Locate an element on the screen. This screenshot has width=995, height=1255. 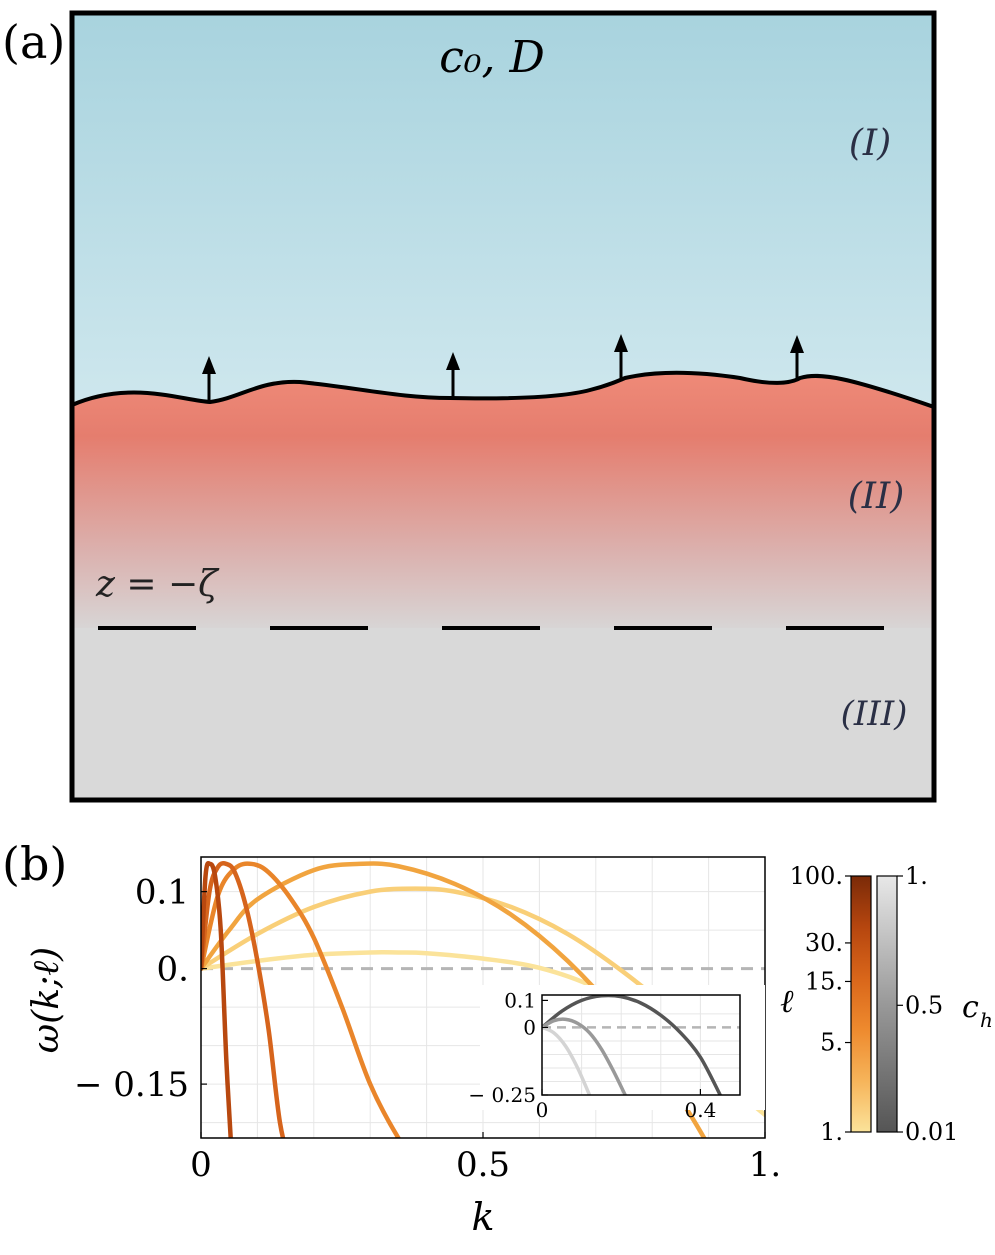
cell-network is located at coordinates (515, 508).